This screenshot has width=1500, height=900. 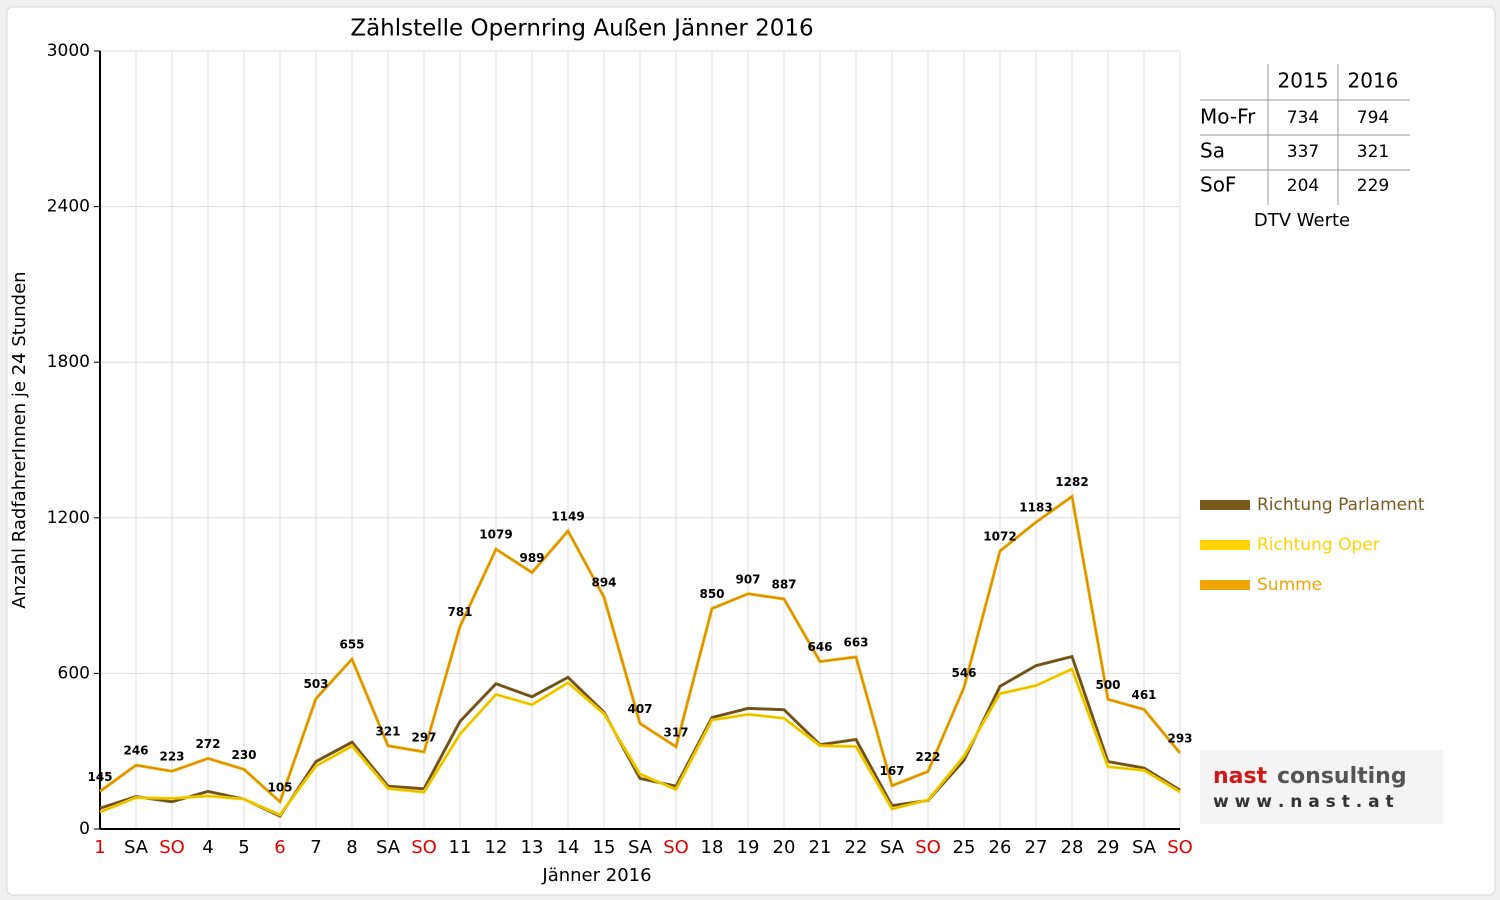 What do you see at coordinates (1373, 81) in the screenshot?
I see `table-header: 2016` at bounding box center [1373, 81].